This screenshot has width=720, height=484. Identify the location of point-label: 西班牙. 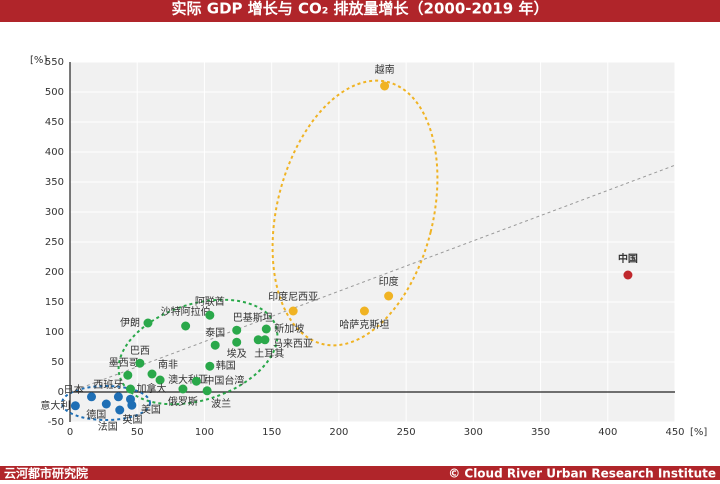
(108, 385).